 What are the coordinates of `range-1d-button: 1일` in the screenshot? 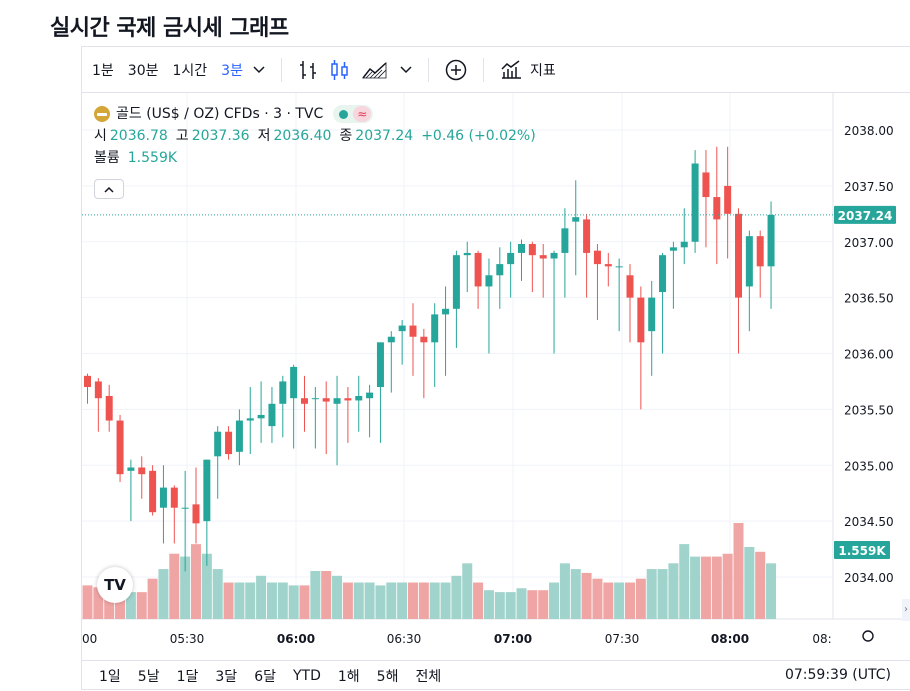 It's located at (110, 677).